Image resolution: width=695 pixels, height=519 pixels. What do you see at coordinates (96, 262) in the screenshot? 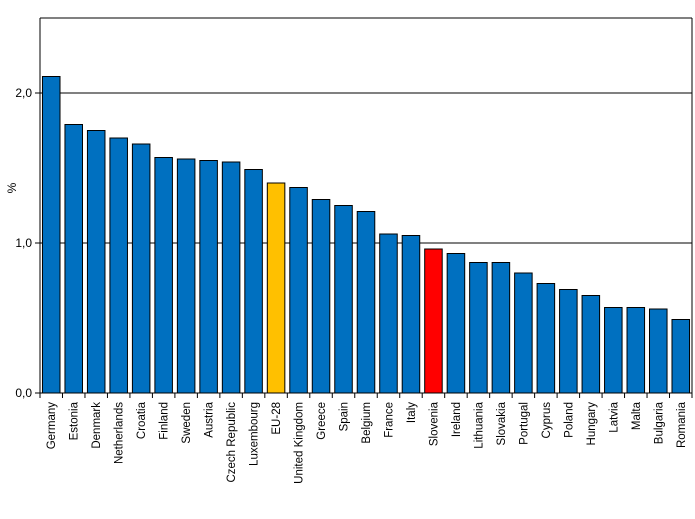
I see `bar-denmark` at bounding box center [96, 262].